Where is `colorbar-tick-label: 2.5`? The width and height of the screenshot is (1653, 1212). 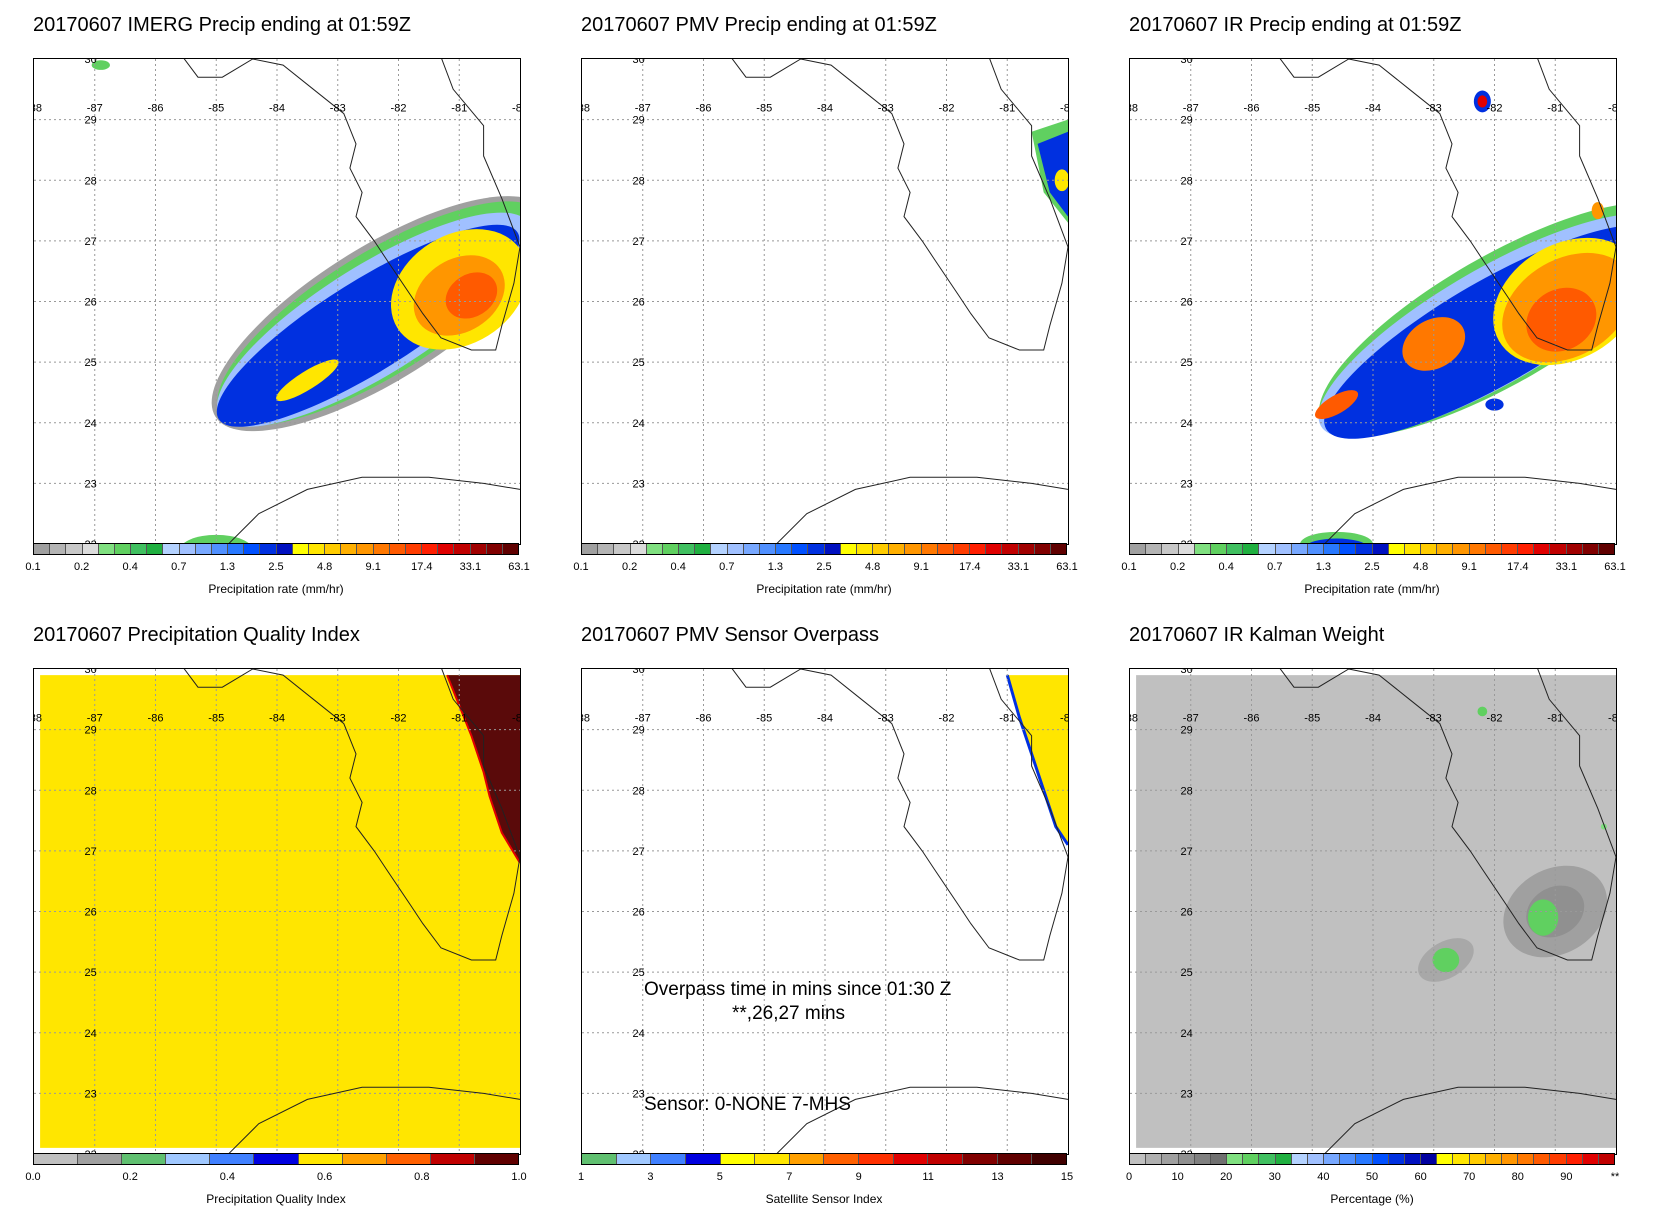 colorbar-tick-label: 2.5 is located at coordinates (824, 567).